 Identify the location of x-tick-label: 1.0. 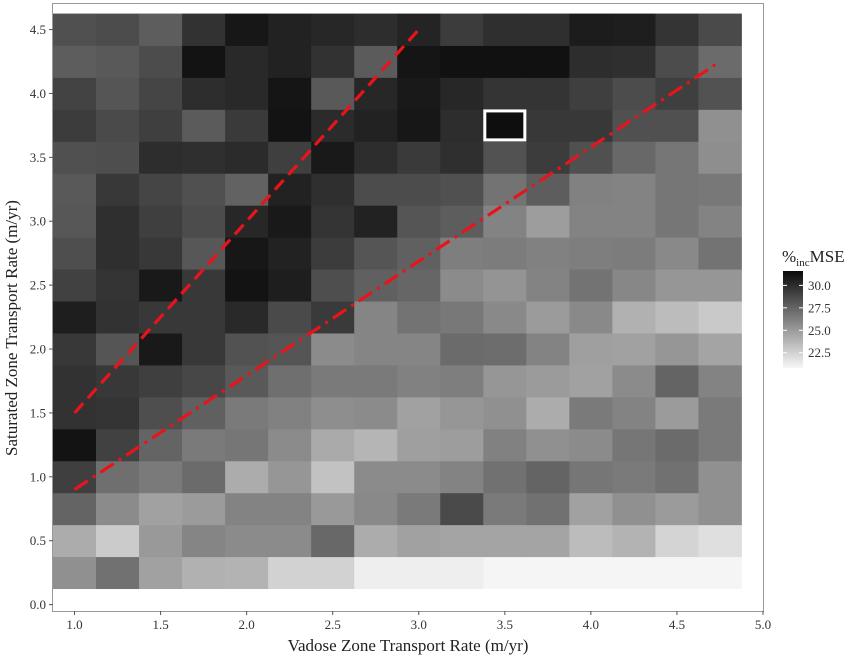
(74, 624).